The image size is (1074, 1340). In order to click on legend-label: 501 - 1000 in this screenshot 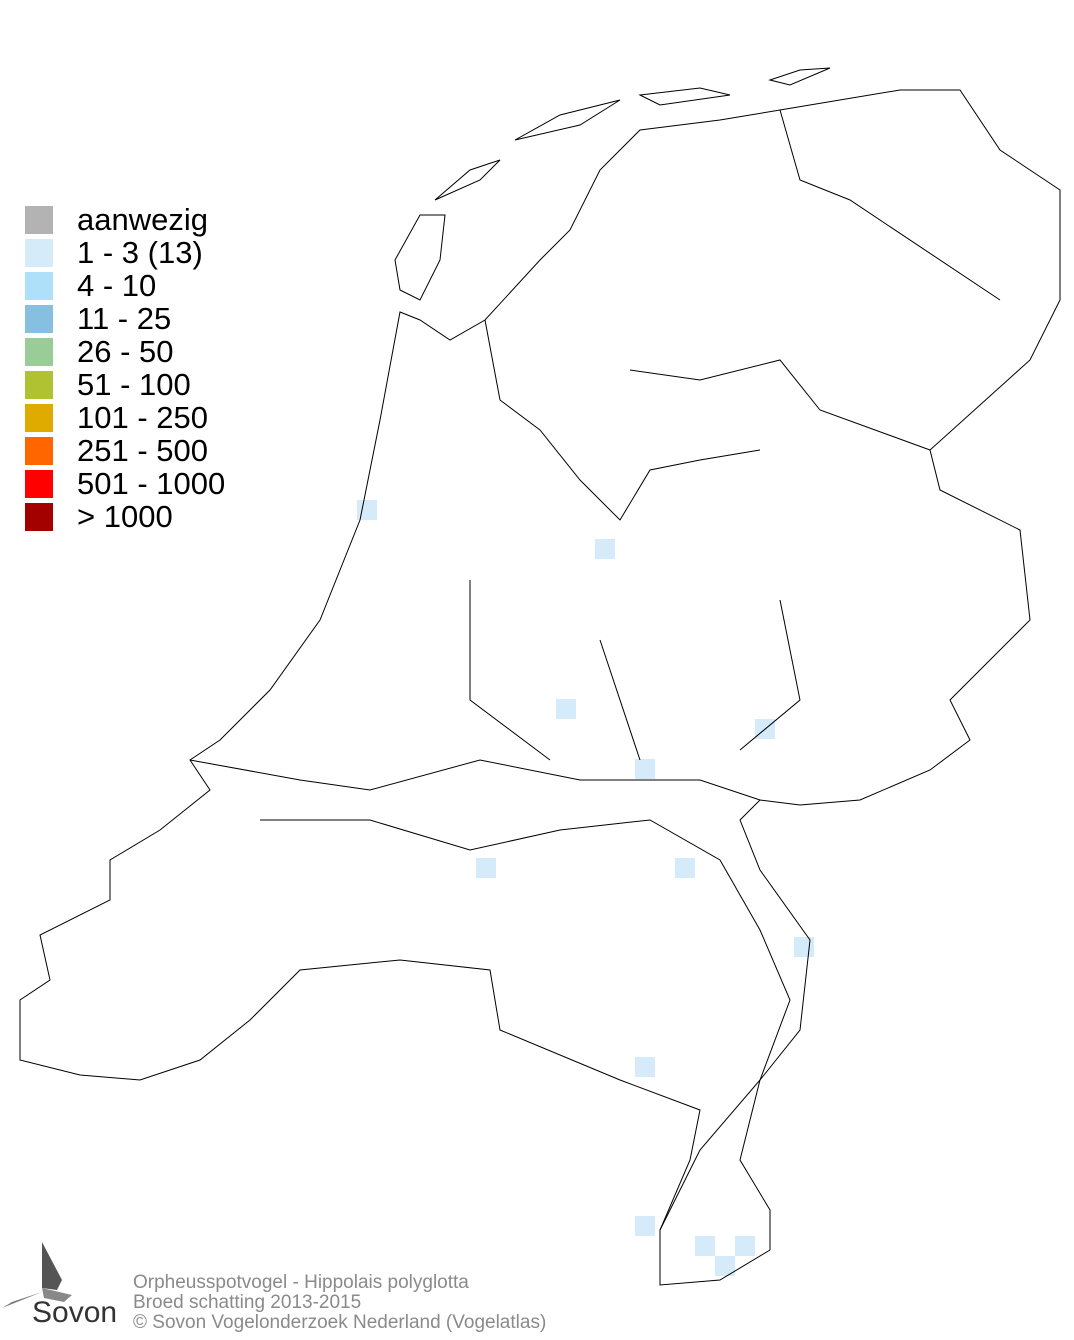, I will do `click(151, 483)`.